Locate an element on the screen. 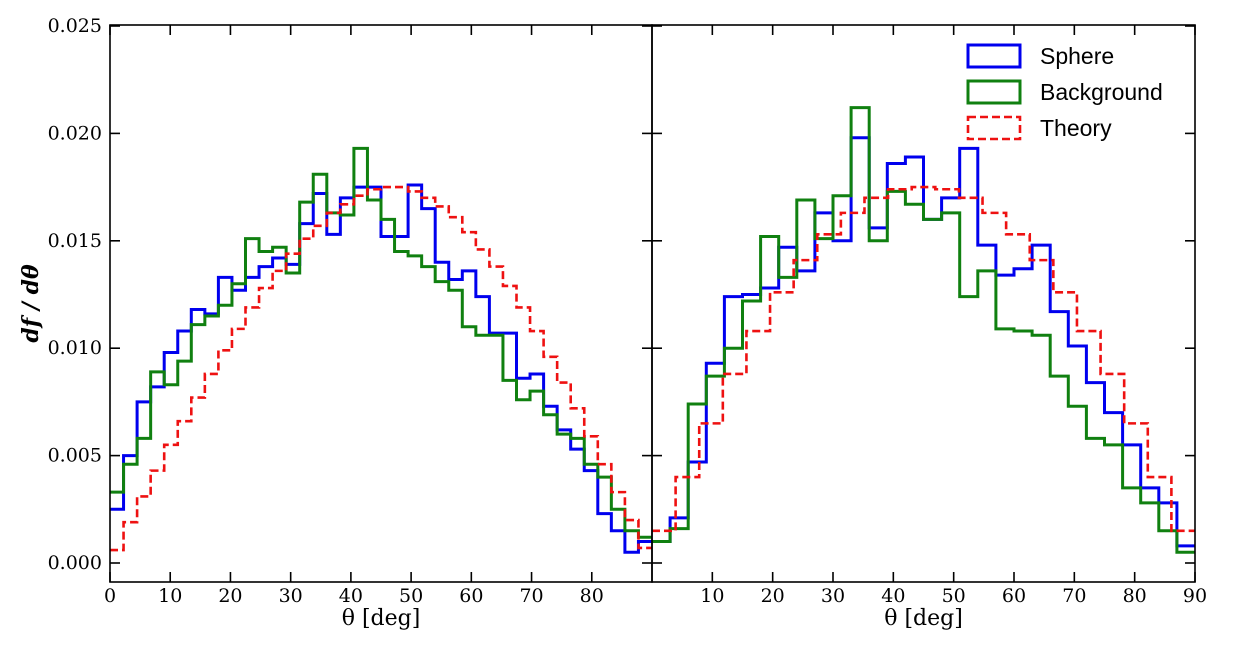 The height and width of the screenshot is (657, 1233). legend-swatch-theory is located at coordinates (994, 128).